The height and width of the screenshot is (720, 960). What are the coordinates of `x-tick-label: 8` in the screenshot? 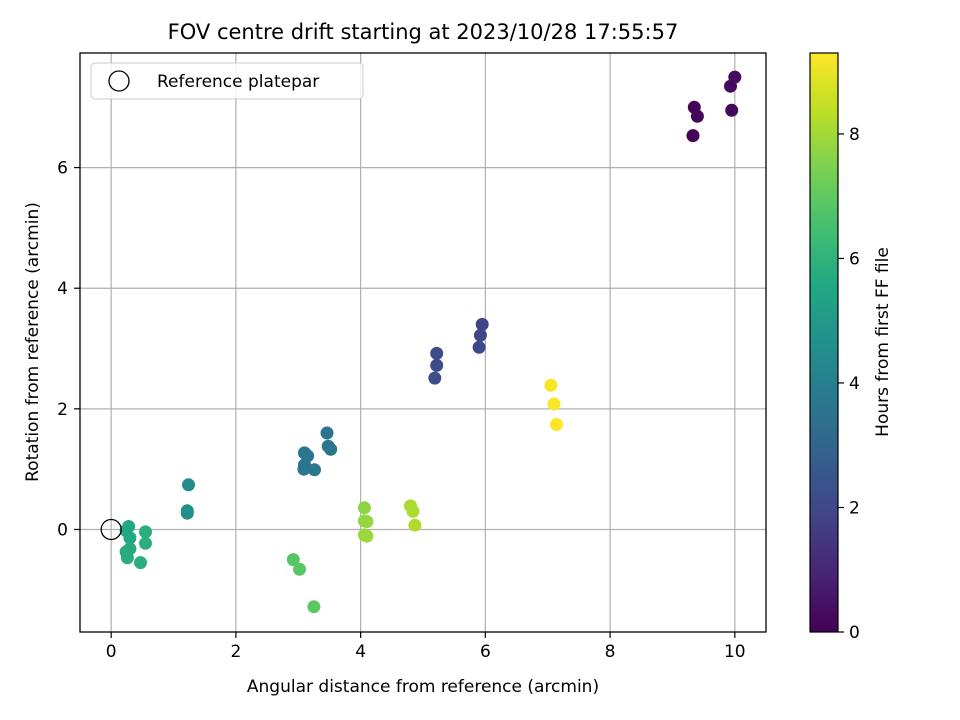 It's located at (610, 652).